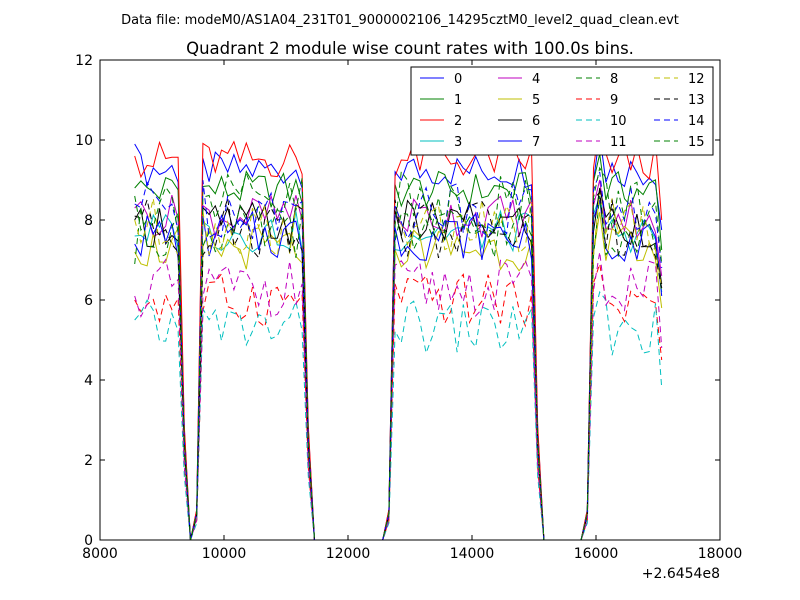 The height and width of the screenshot is (600, 800). What do you see at coordinates (536, 142) in the screenshot?
I see `legend-label-7: 7` at bounding box center [536, 142].